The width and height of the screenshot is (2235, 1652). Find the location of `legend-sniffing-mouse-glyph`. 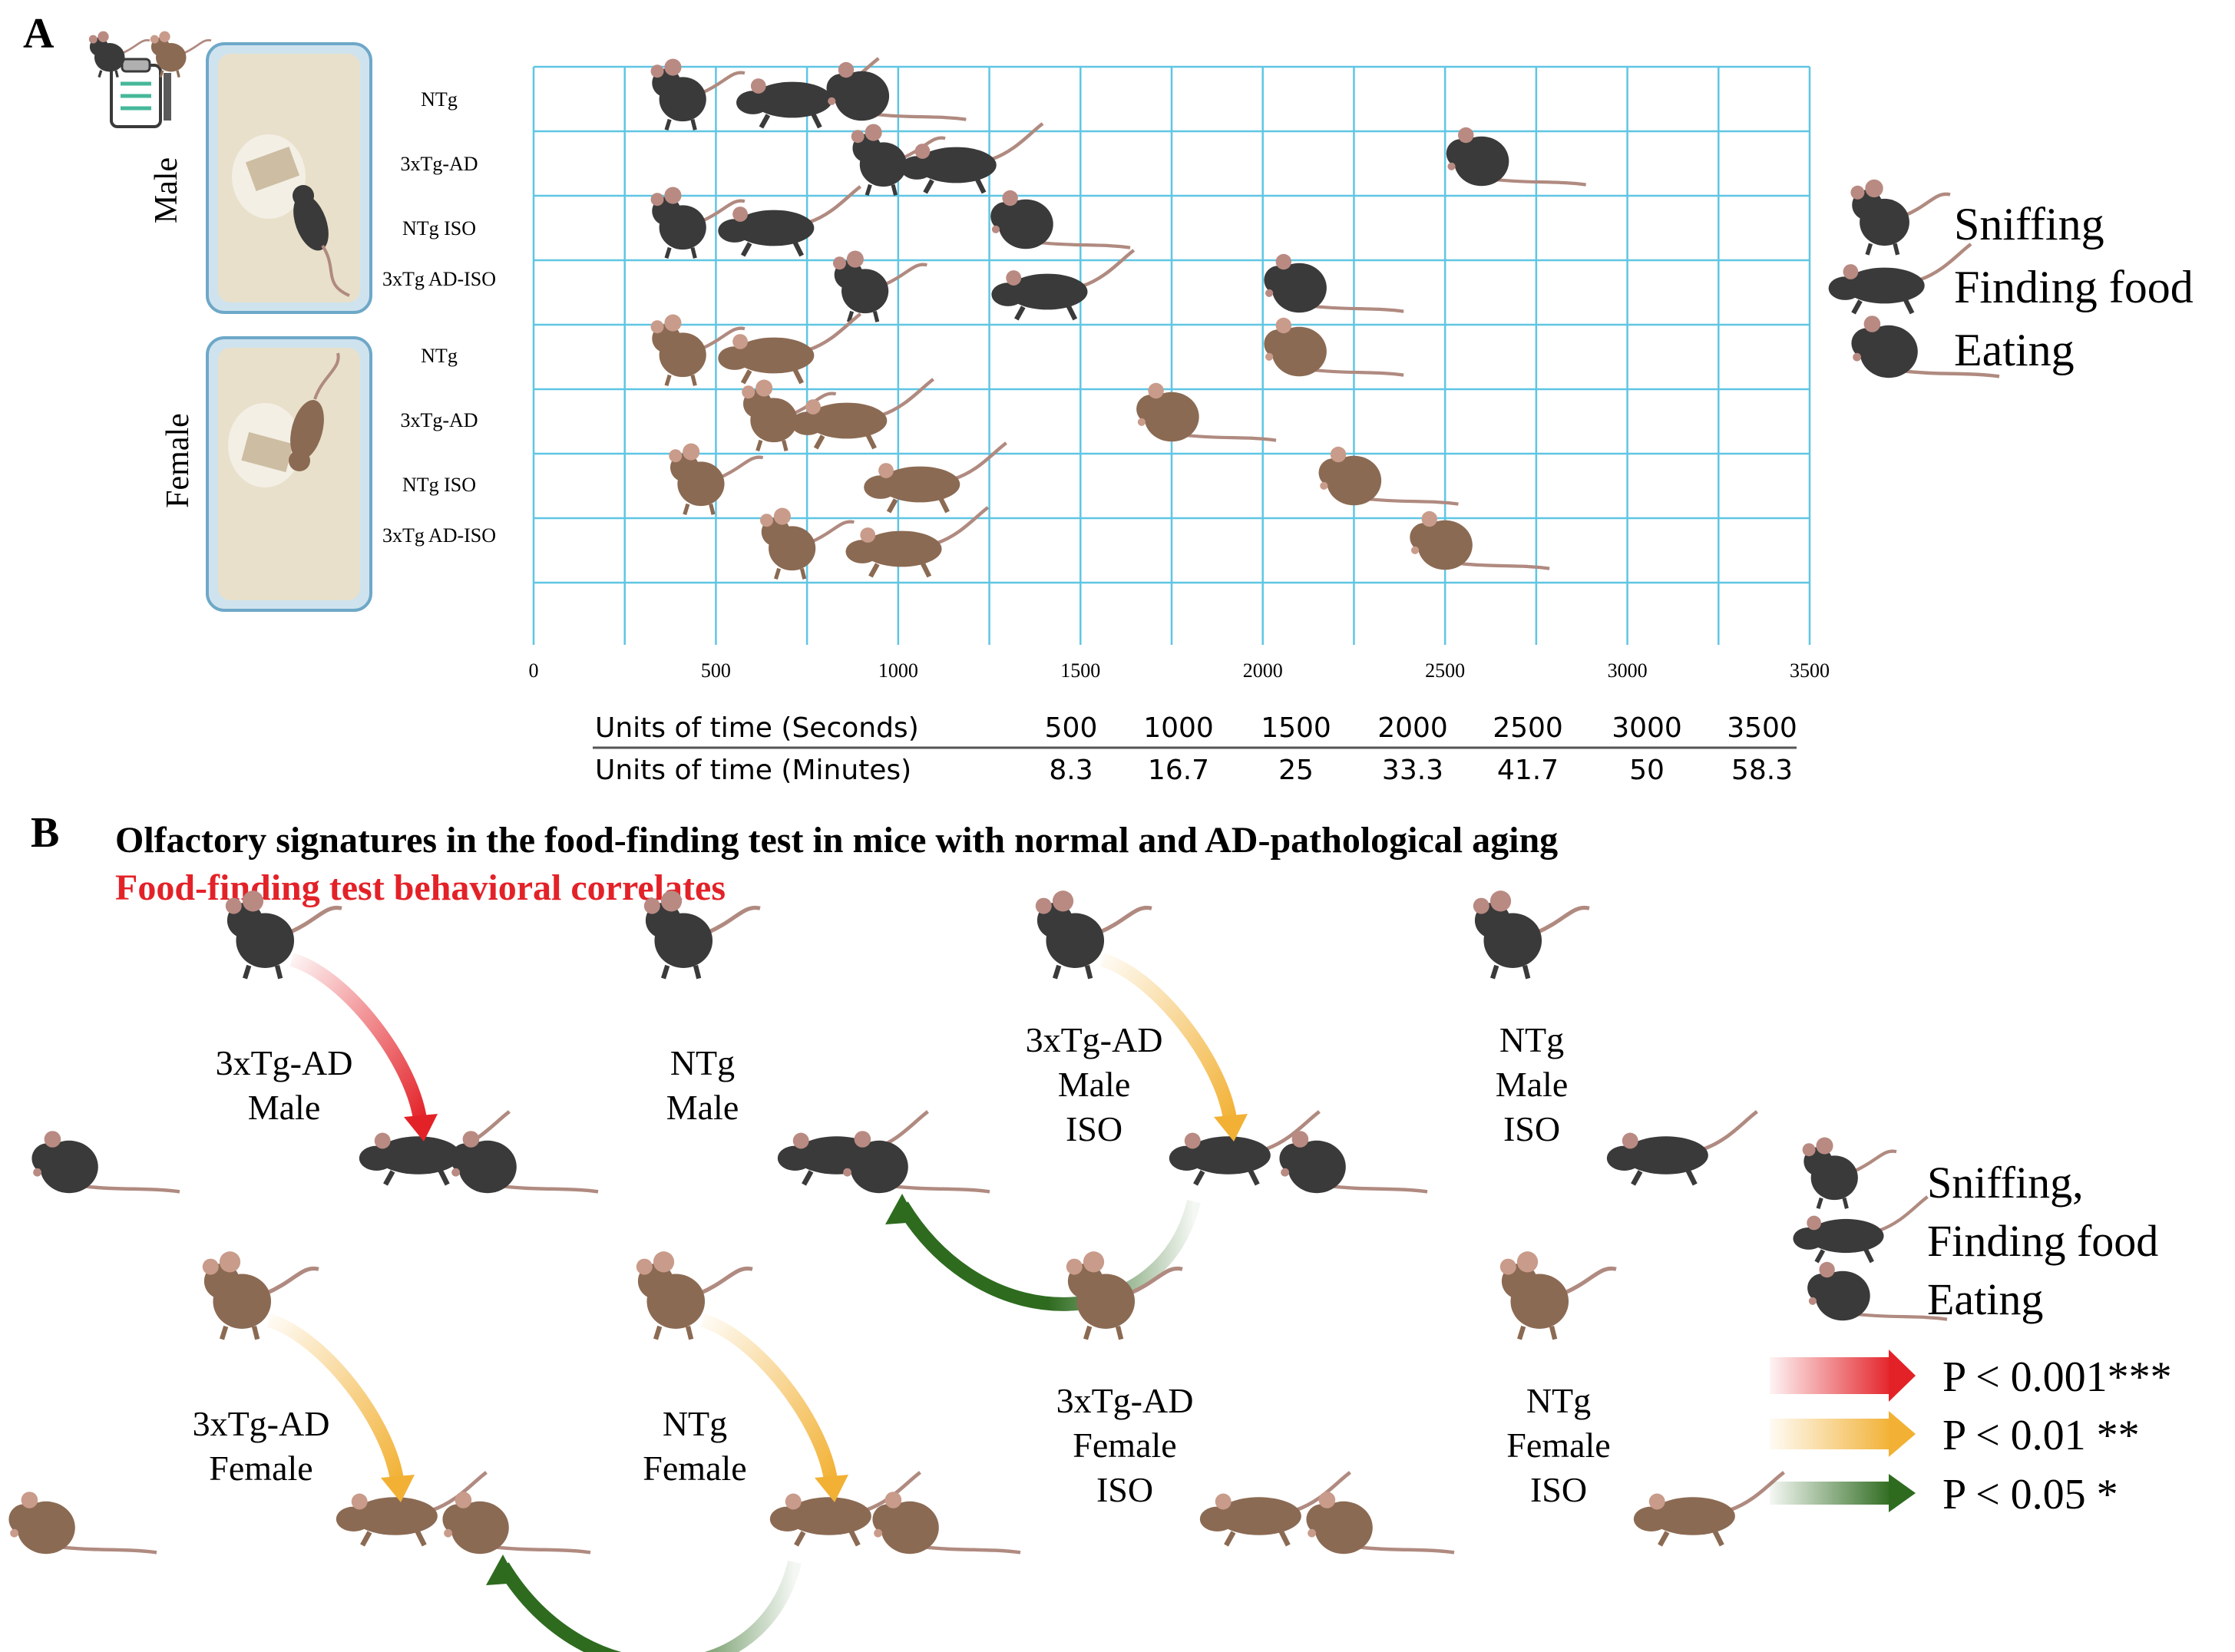

legend-sniffing-mouse-glyph is located at coordinates (1901, 217).